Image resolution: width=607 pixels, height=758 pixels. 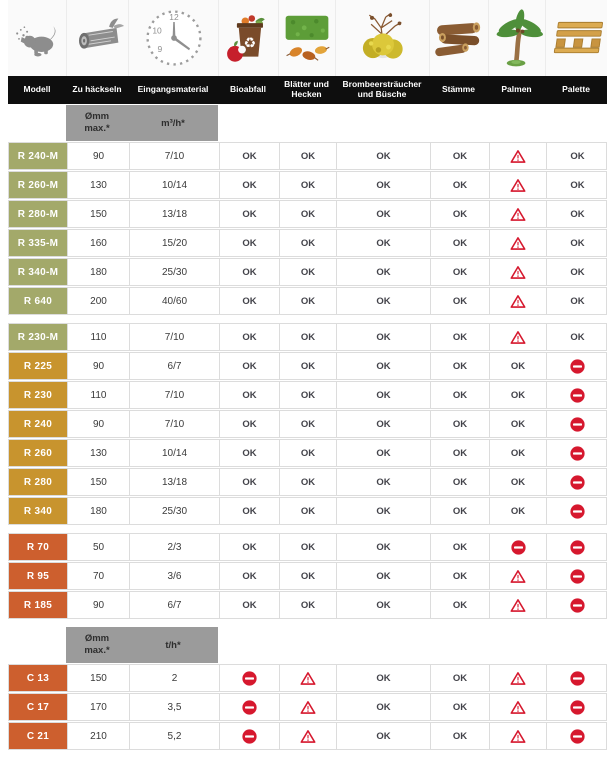 What do you see at coordinates (98, 482) in the screenshot?
I see `max-diameter-value: 150` at bounding box center [98, 482].